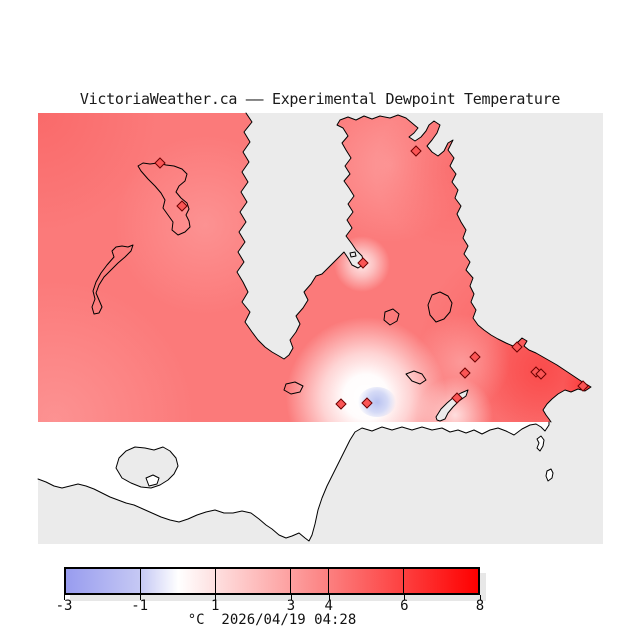 The image size is (640, 640). Describe the element at coordinates (147, 467) in the screenshot. I see `lagoon` at that location.